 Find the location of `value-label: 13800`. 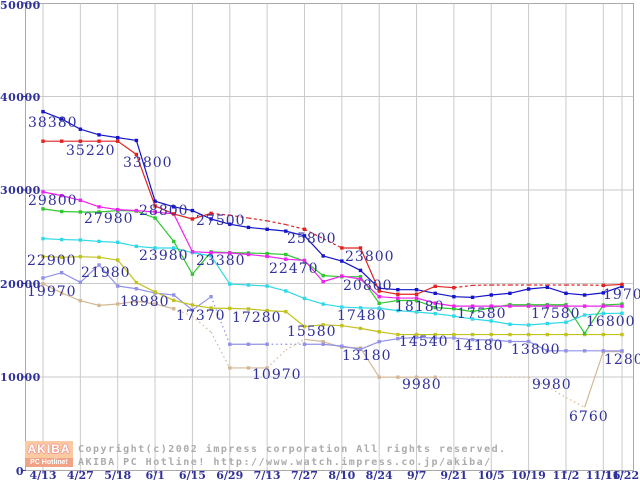

value-label: 13800 is located at coordinates (536, 350).